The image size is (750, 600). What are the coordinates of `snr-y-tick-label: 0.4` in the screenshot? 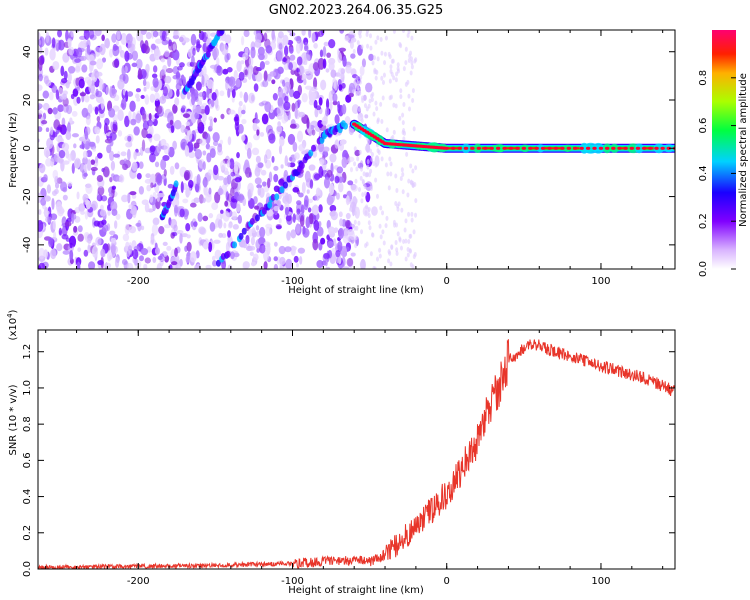 It's located at (27, 497).